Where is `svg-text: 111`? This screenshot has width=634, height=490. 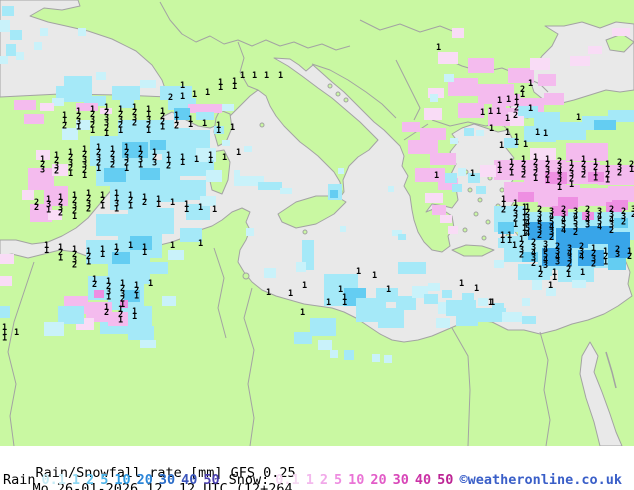
svg-text: 111 is located at coordinates (4, 333).